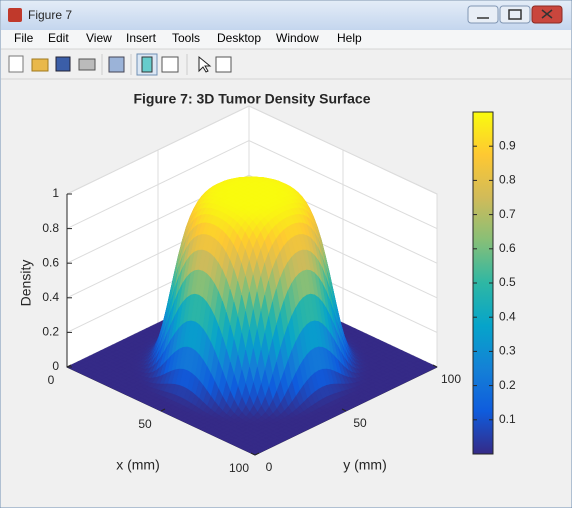  I want to click on new-icon, so click(16, 64).